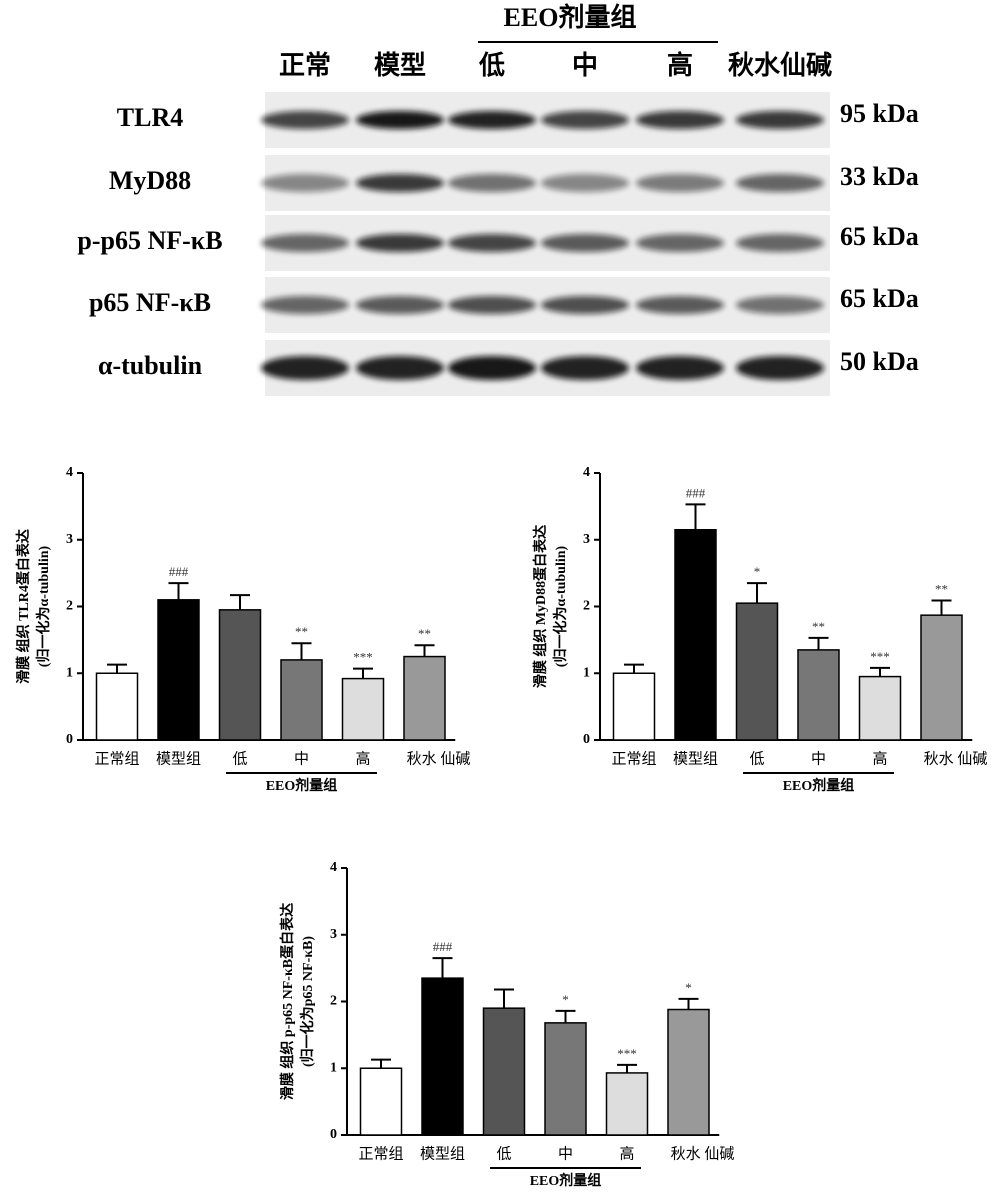 The image size is (1000, 1200). I want to click on blot-group-label: EEO剂量组, so click(570, 17).